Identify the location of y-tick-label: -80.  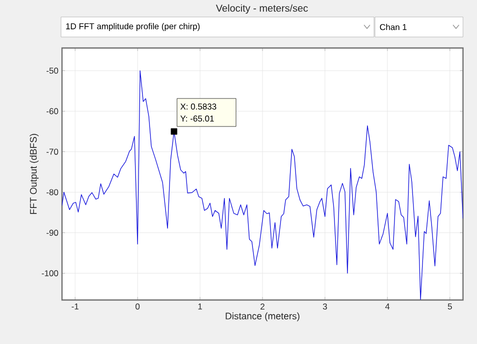
(52, 192).